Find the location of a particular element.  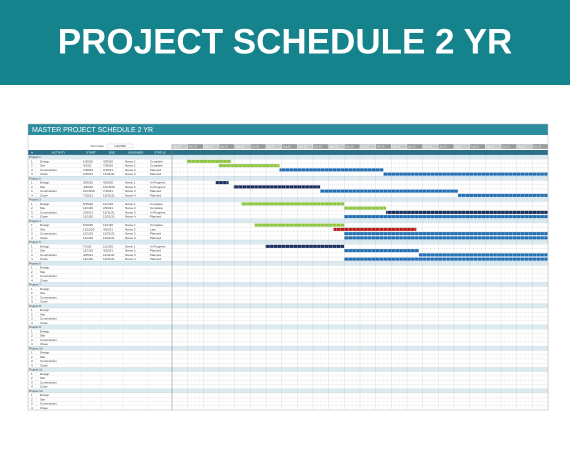

task-name: Close is located at coordinates (44, 280).